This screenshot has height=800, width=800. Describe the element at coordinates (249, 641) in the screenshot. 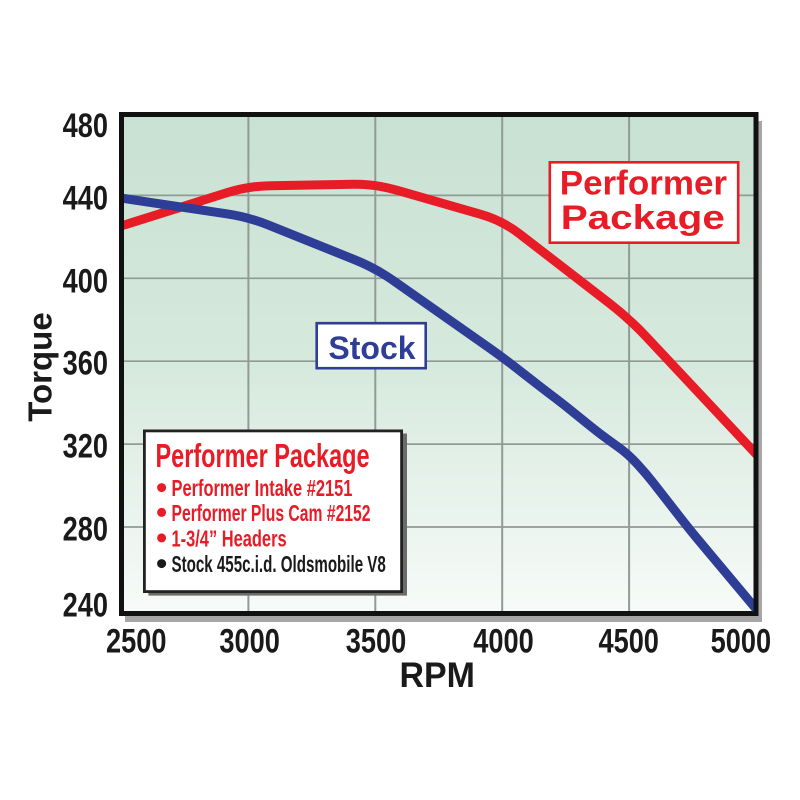

I see `svg-text: 3000` at that location.